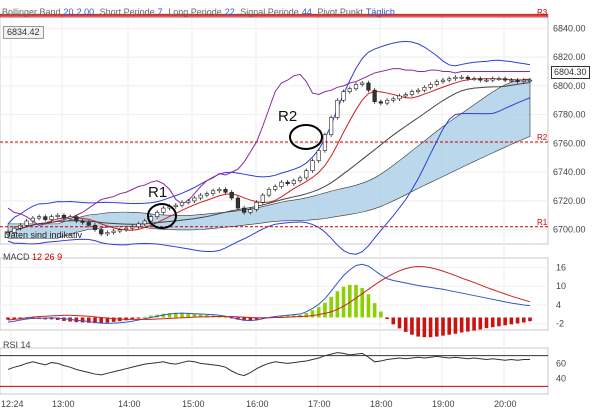 Image resolution: width=600 pixels, height=410 pixels. Describe the element at coordinates (569, 172) in the screenshot. I see `y-tick-label: 6740.00` at that location.